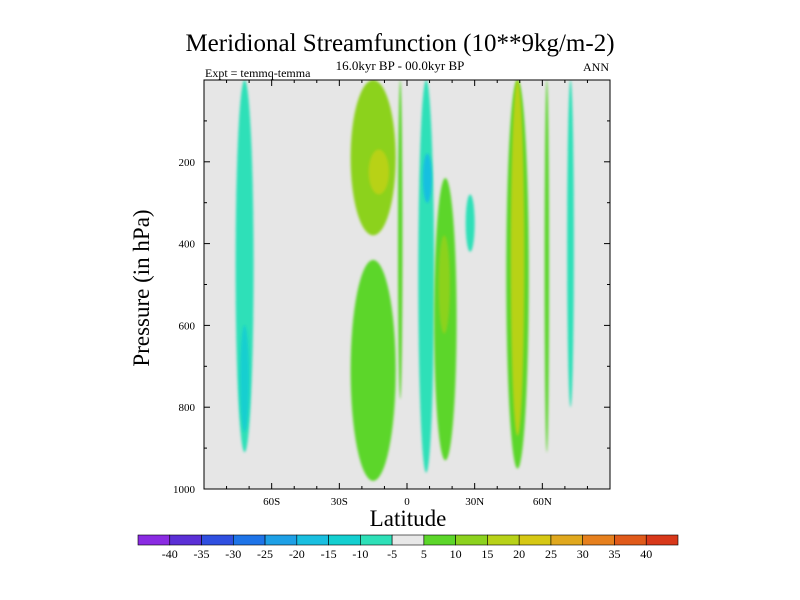  What do you see at coordinates (407, 502) in the screenshot?
I see `x-tick-label: 0` at bounding box center [407, 502].